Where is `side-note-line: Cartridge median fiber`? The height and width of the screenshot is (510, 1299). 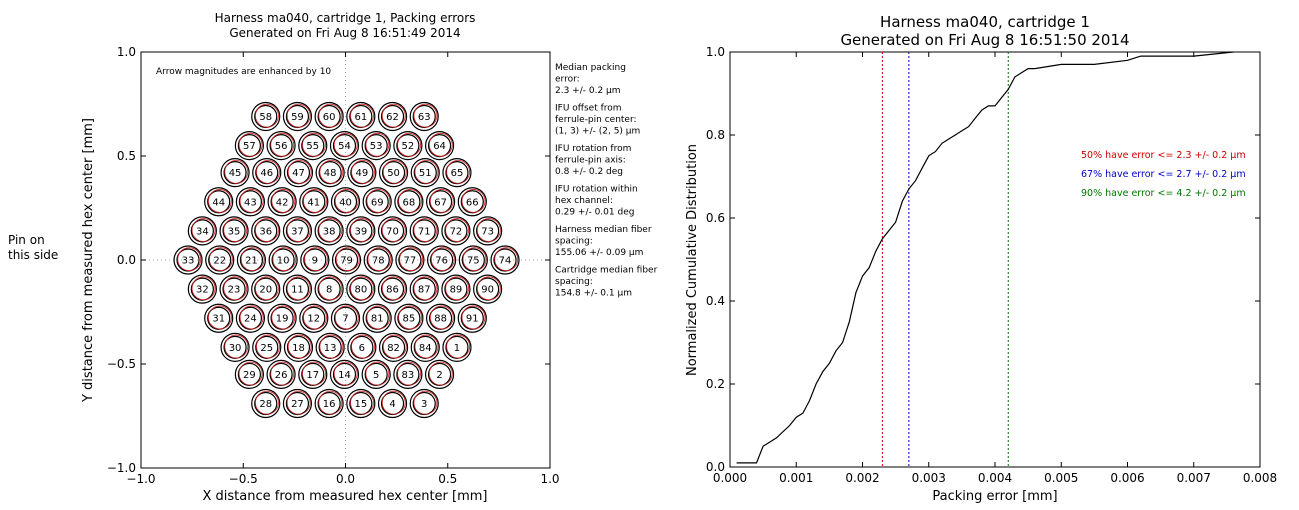 side-note-line: Cartridge median fiber is located at coordinates (606, 271).